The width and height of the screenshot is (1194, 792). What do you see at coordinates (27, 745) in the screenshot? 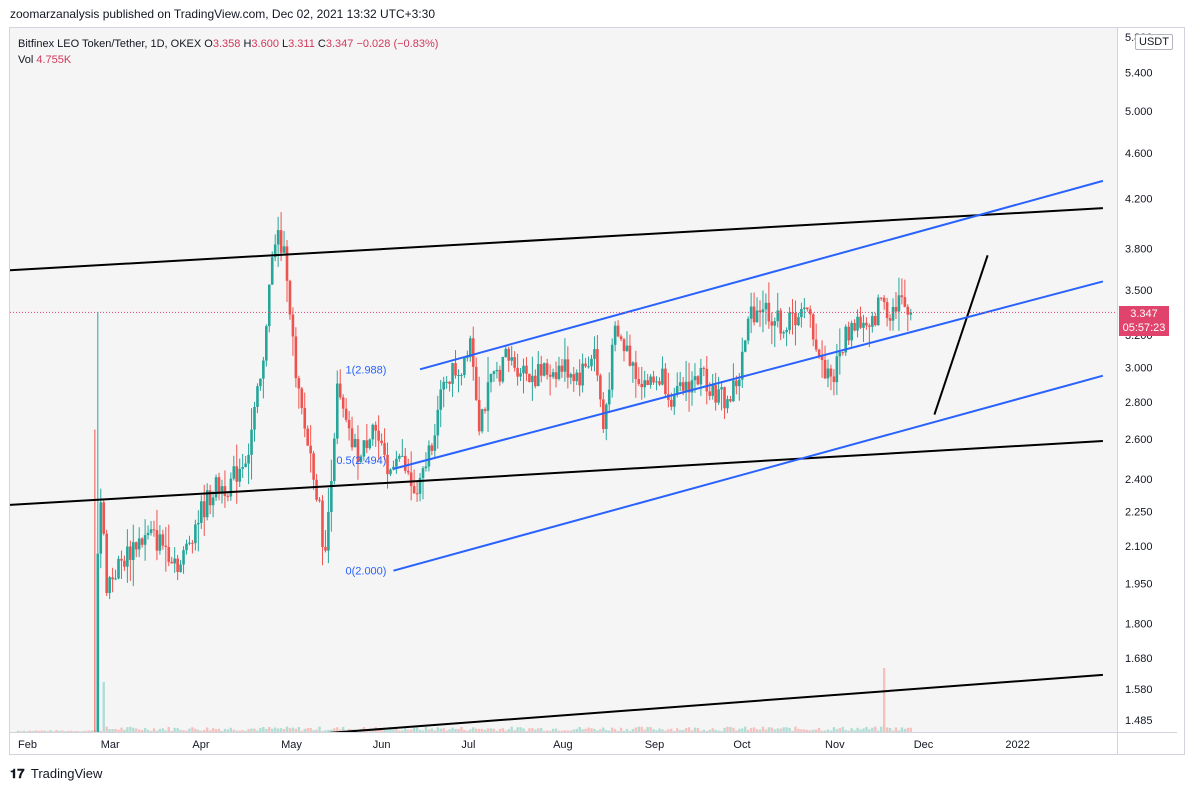
I see `x-axis-tick-label: Feb` at bounding box center [27, 745].